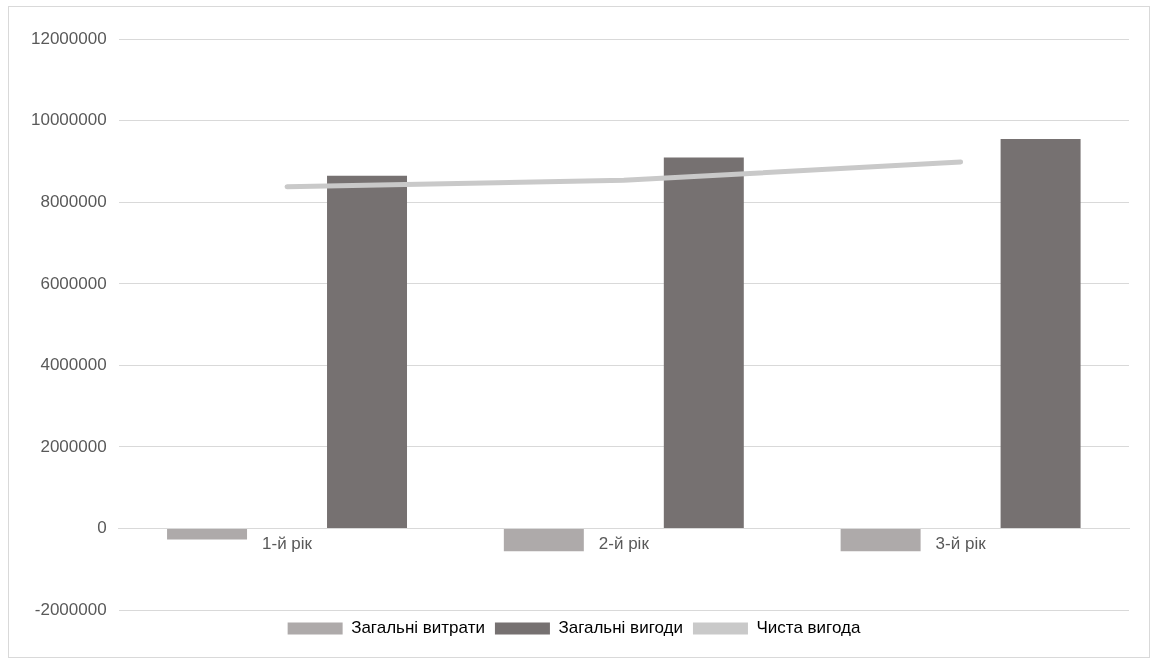  What do you see at coordinates (69, 38) in the screenshot?
I see `y-tick-label: 12000000` at bounding box center [69, 38].